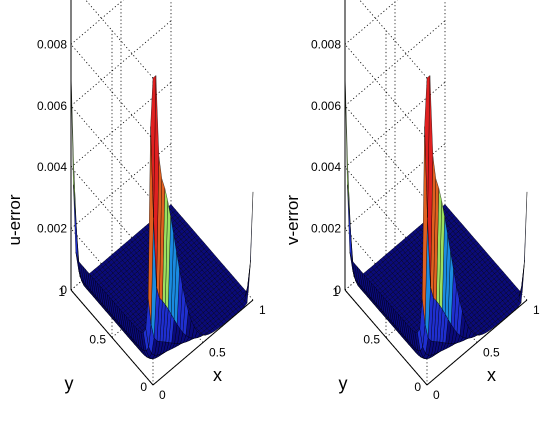 Image resolution: width=550 pixels, height=421 pixels. I want to click on z-axis-label: v-error, so click(292, 220).